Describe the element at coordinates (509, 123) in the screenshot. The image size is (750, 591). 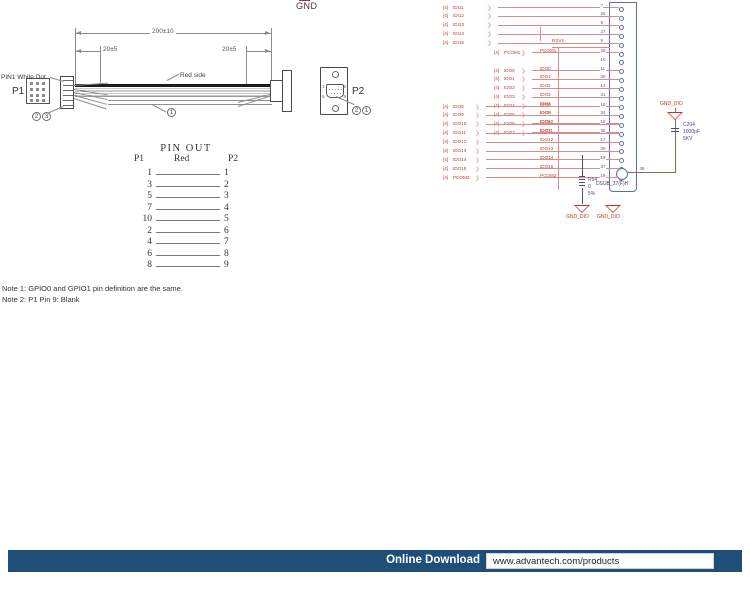
I see `signal-name: IDO6` at that location.